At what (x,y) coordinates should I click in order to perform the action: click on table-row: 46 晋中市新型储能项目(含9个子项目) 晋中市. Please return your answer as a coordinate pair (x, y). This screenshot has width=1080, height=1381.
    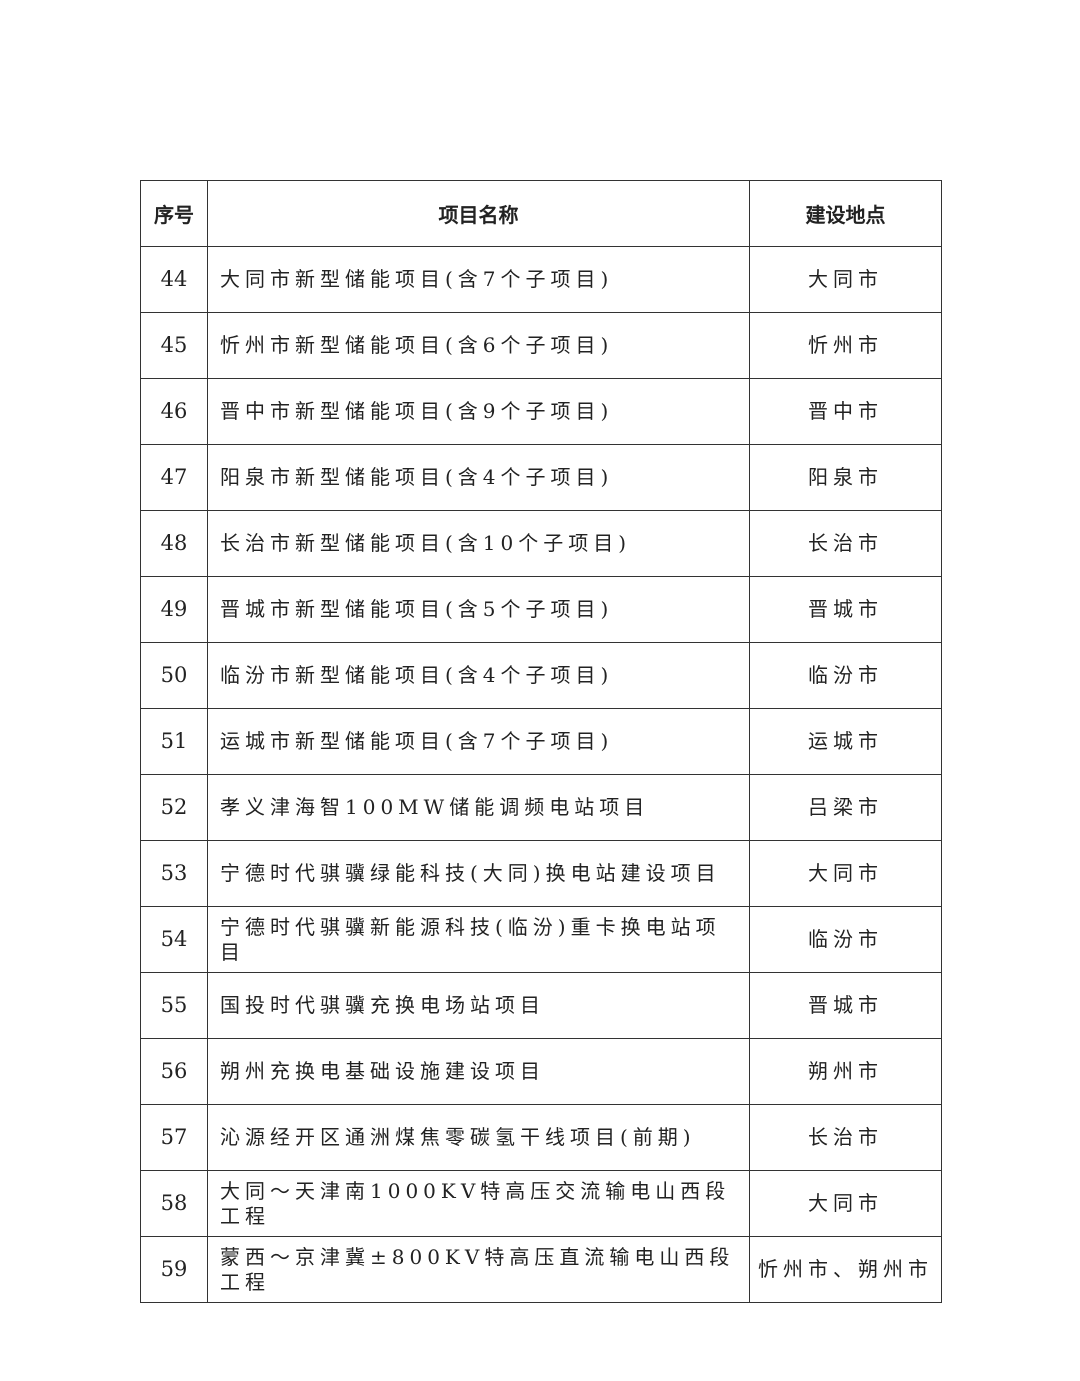
    Looking at the image, I should click on (541, 411).